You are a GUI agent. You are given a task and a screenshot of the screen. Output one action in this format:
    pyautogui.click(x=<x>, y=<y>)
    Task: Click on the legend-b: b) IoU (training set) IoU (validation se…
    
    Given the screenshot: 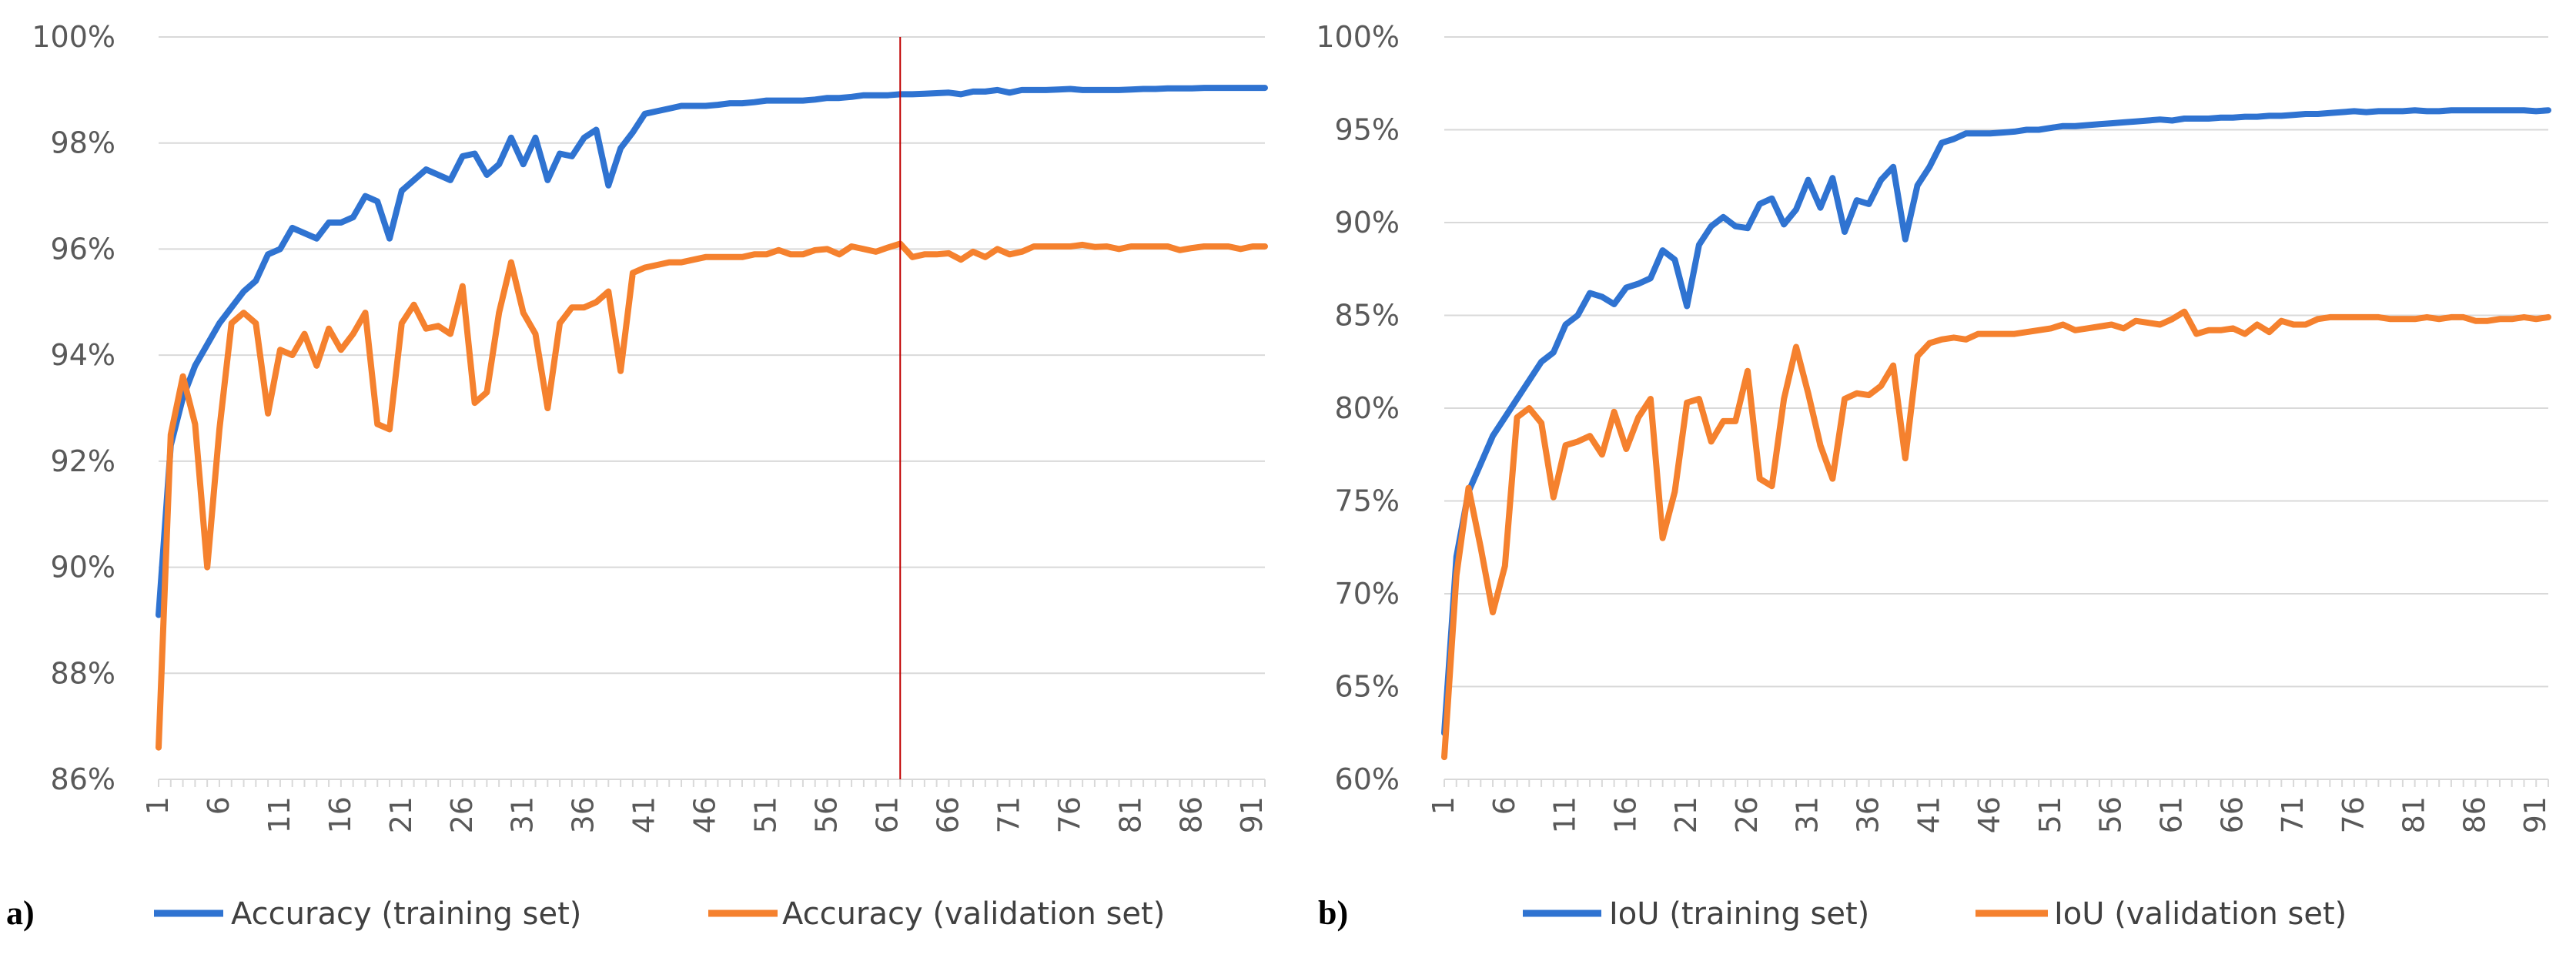 What is the action you would take?
    pyautogui.click(x=1833, y=913)
    